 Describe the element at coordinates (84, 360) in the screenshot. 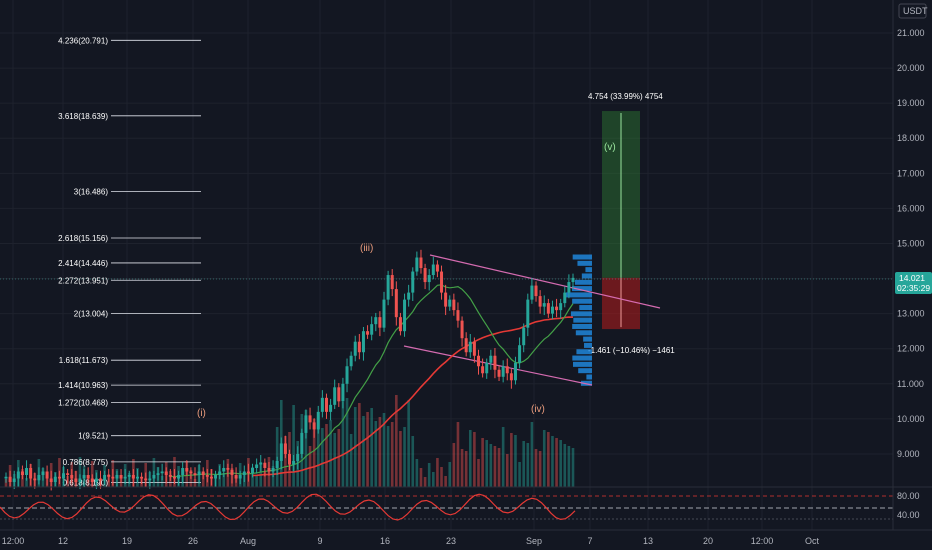

I see `fib-level-label: 1.618(11.673)` at that location.